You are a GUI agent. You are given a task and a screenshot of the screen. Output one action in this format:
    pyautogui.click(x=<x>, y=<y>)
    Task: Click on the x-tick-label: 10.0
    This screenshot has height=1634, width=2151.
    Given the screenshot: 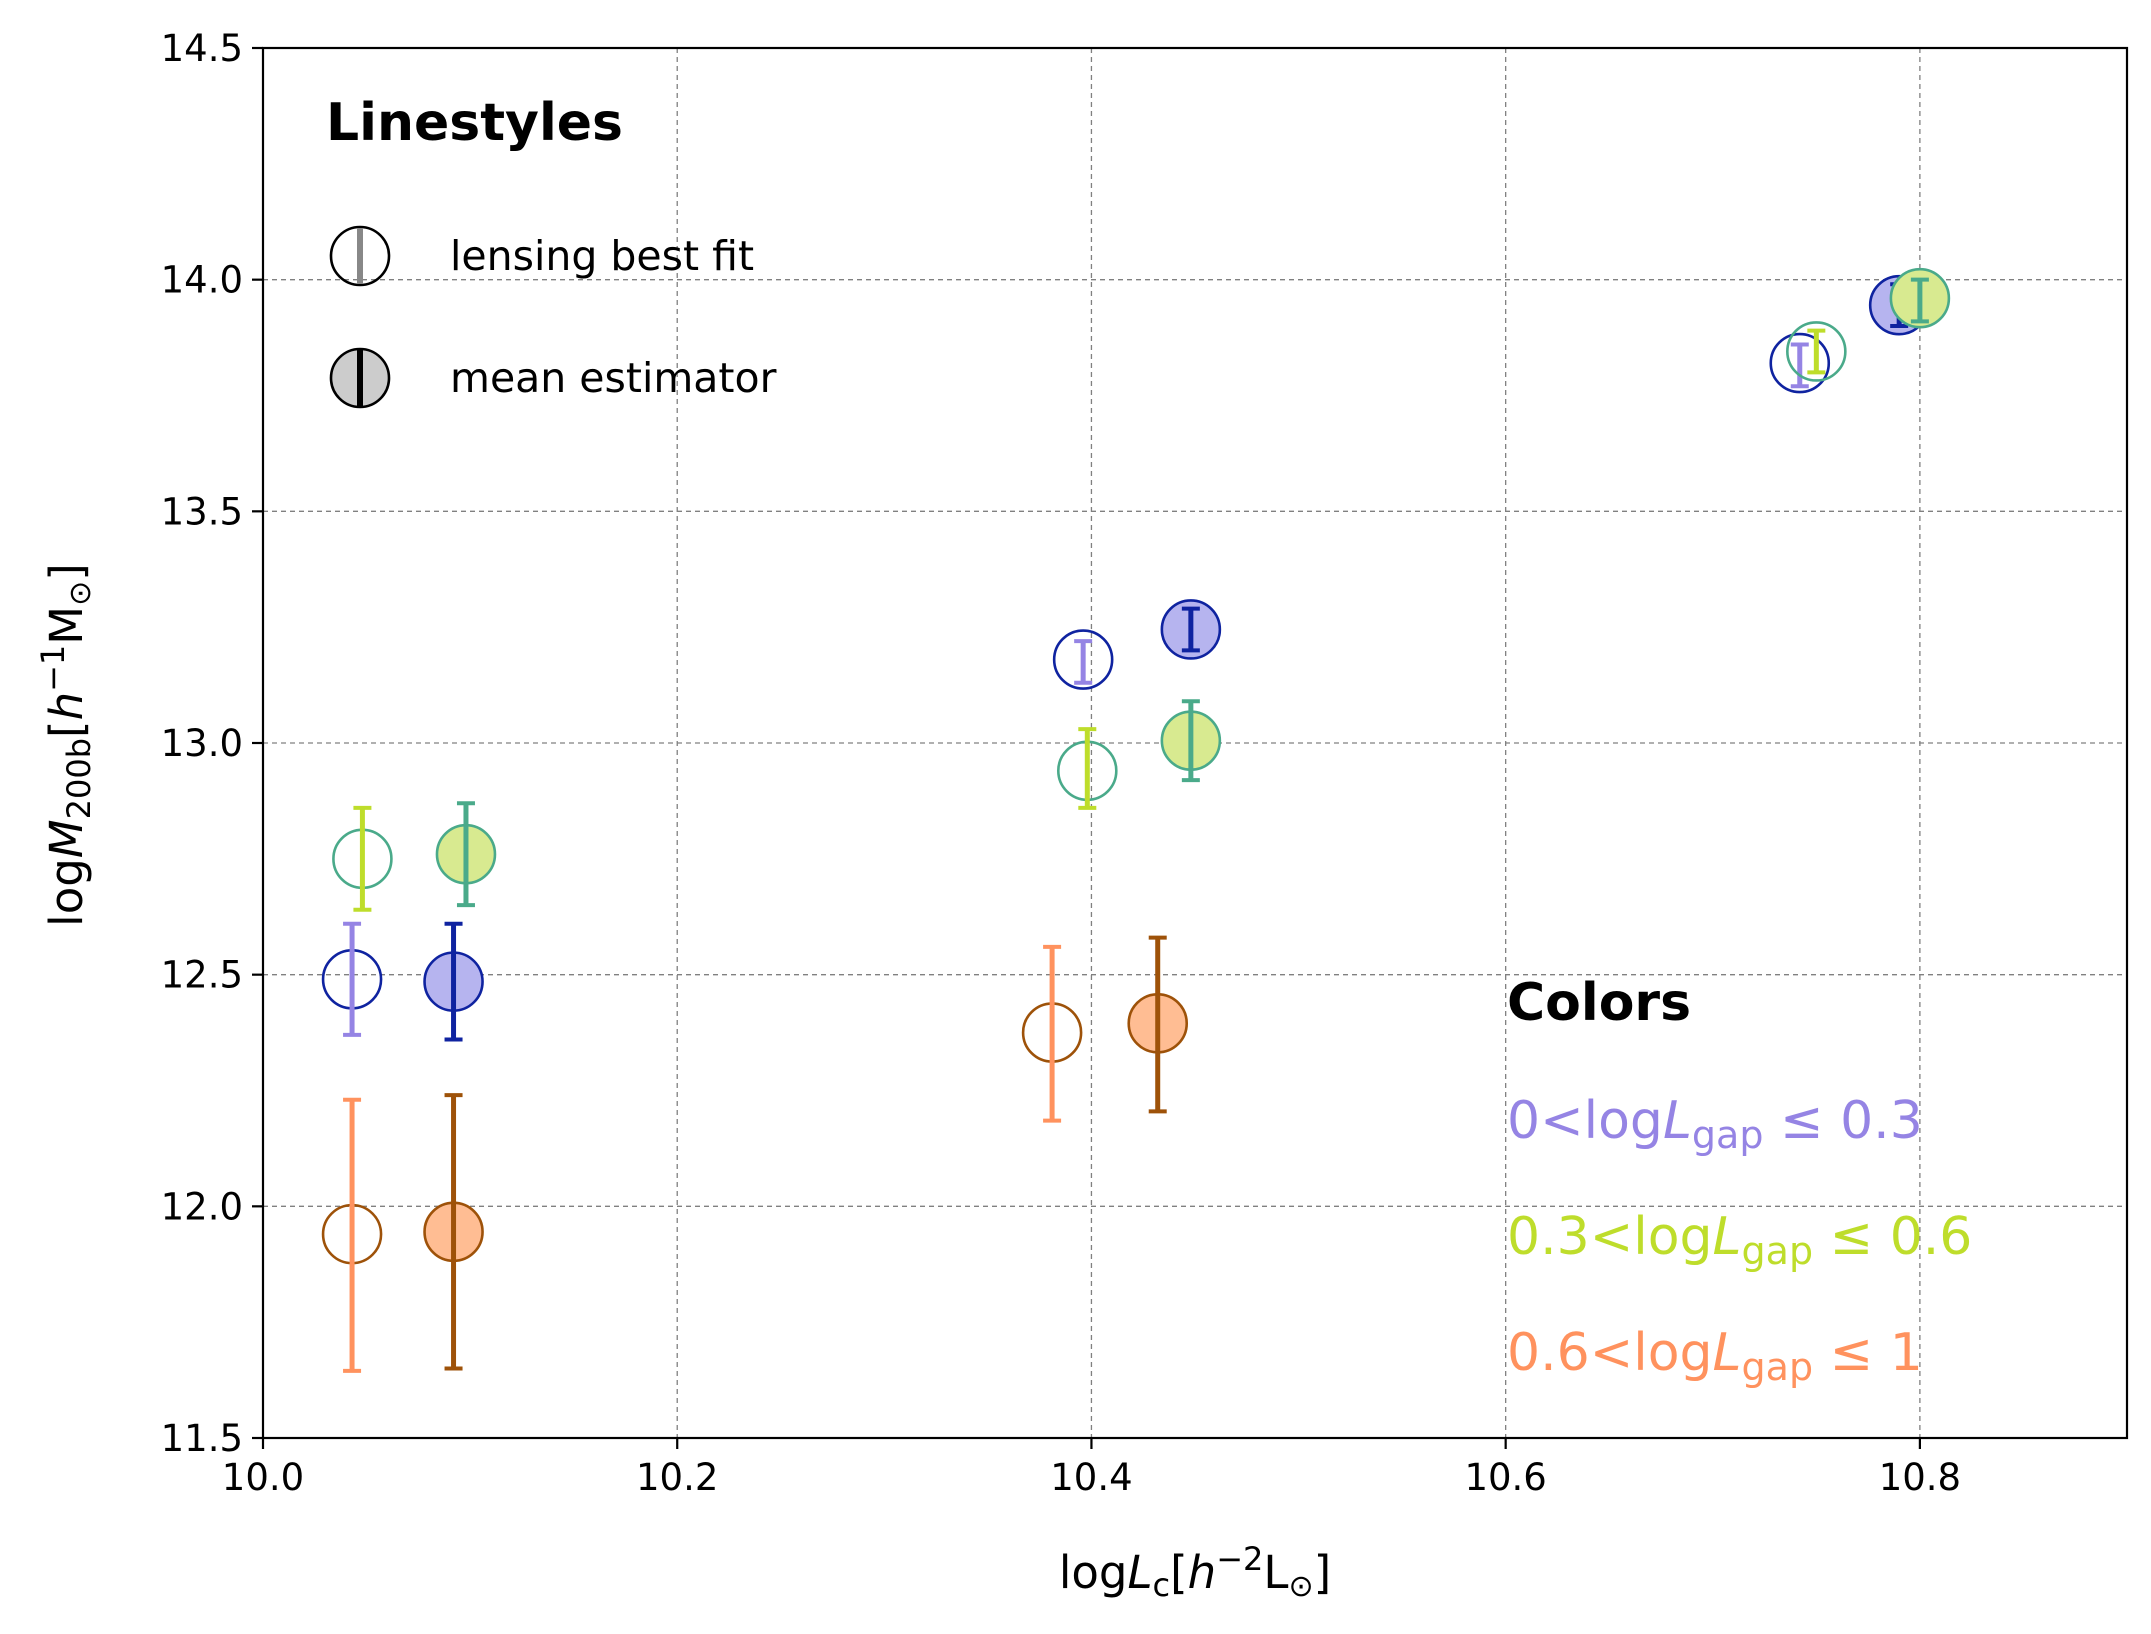 What is the action you would take?
    pyautogui.click(x=263, y=1477)
    